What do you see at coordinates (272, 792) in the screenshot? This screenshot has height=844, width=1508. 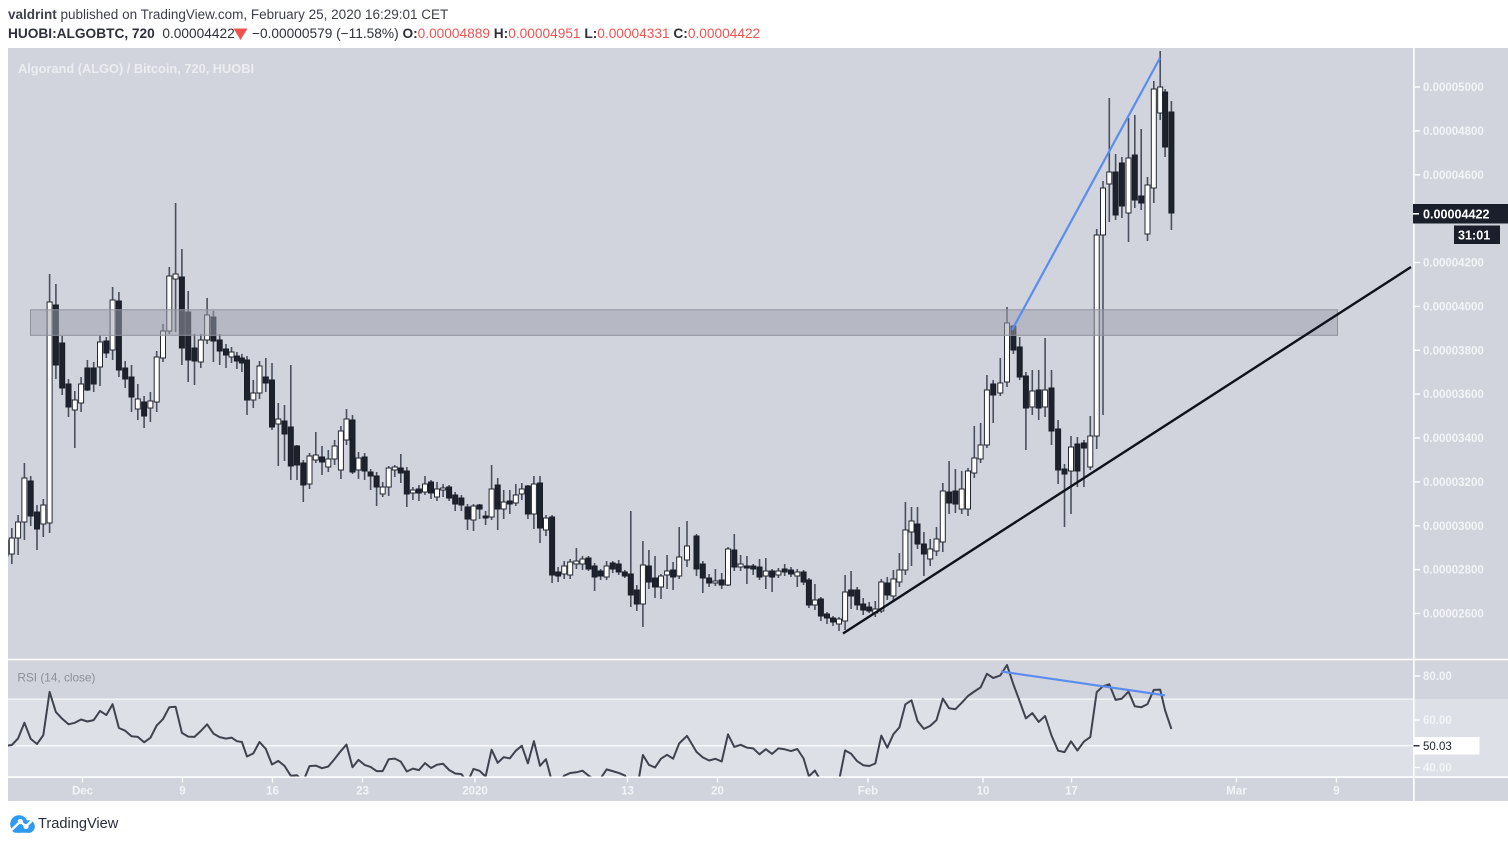 I see `svg-text: 16` at bounding box center [272, 792].